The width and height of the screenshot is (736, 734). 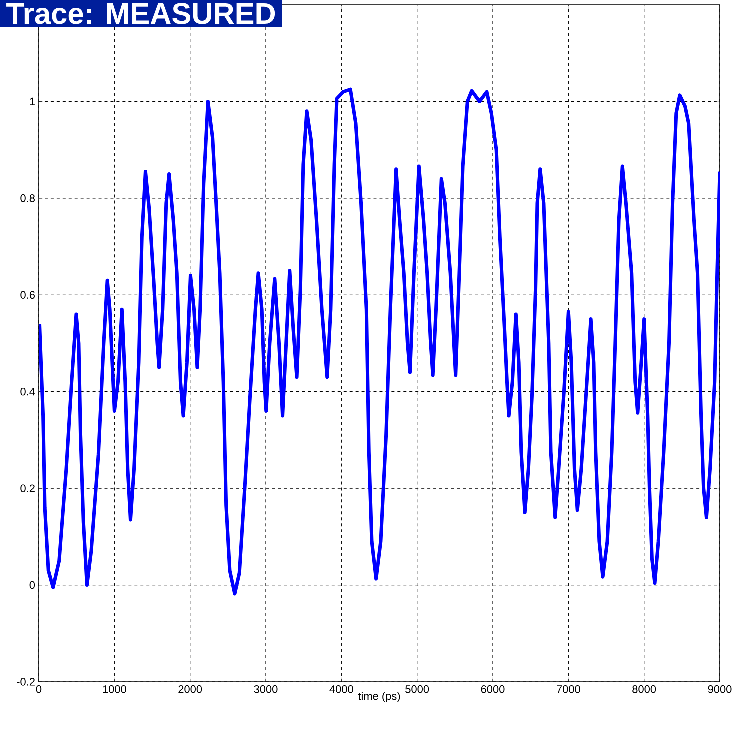 What do you see at coordinates (493, 690) in the screenshot?
I see `x-tick-label: 6000` at bounding box center [493, 690].